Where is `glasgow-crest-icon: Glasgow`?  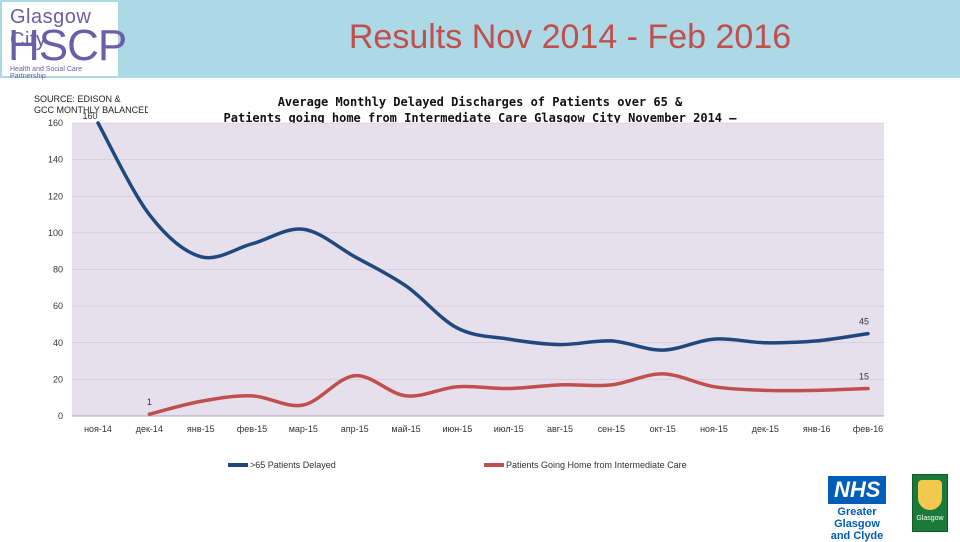 glasgow-crest-icon: Glasgow is located at coordinates (930, 503).